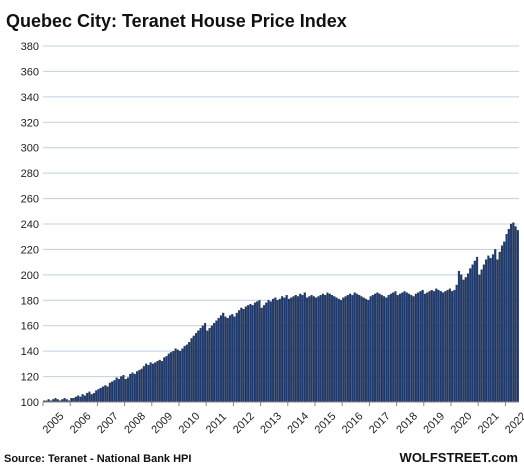 Image resolution: width=524 pixels, height=469 pixels. Describe the element at coordinates (353, 423) in the screenshot. I see `x-tick-label: 2016` at that location.